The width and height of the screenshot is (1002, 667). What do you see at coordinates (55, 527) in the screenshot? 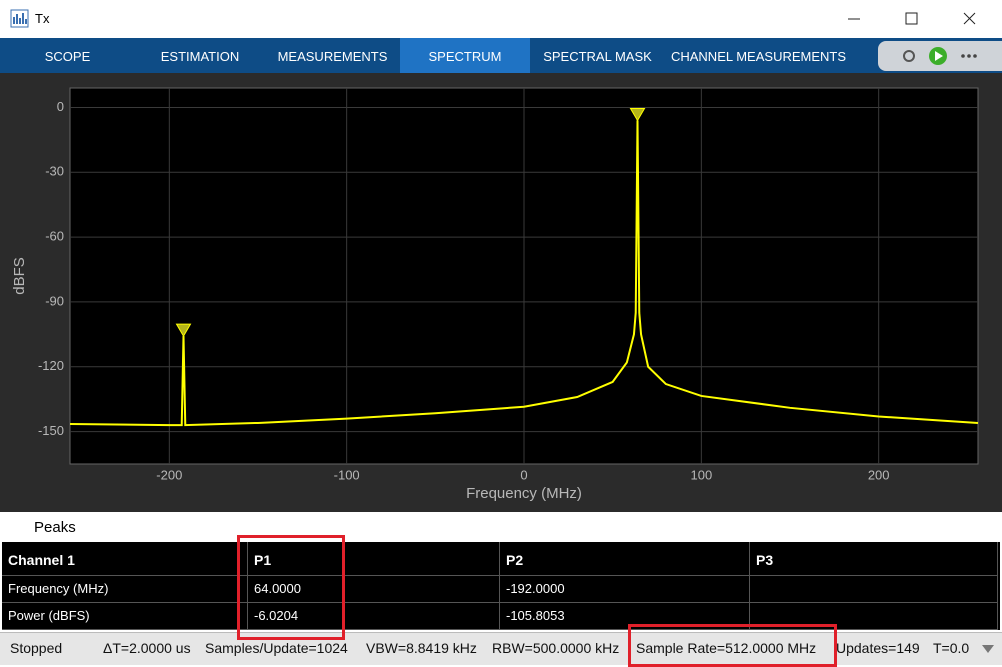
I see `peaks-title: Peaks` at bounding box center [55, 527].